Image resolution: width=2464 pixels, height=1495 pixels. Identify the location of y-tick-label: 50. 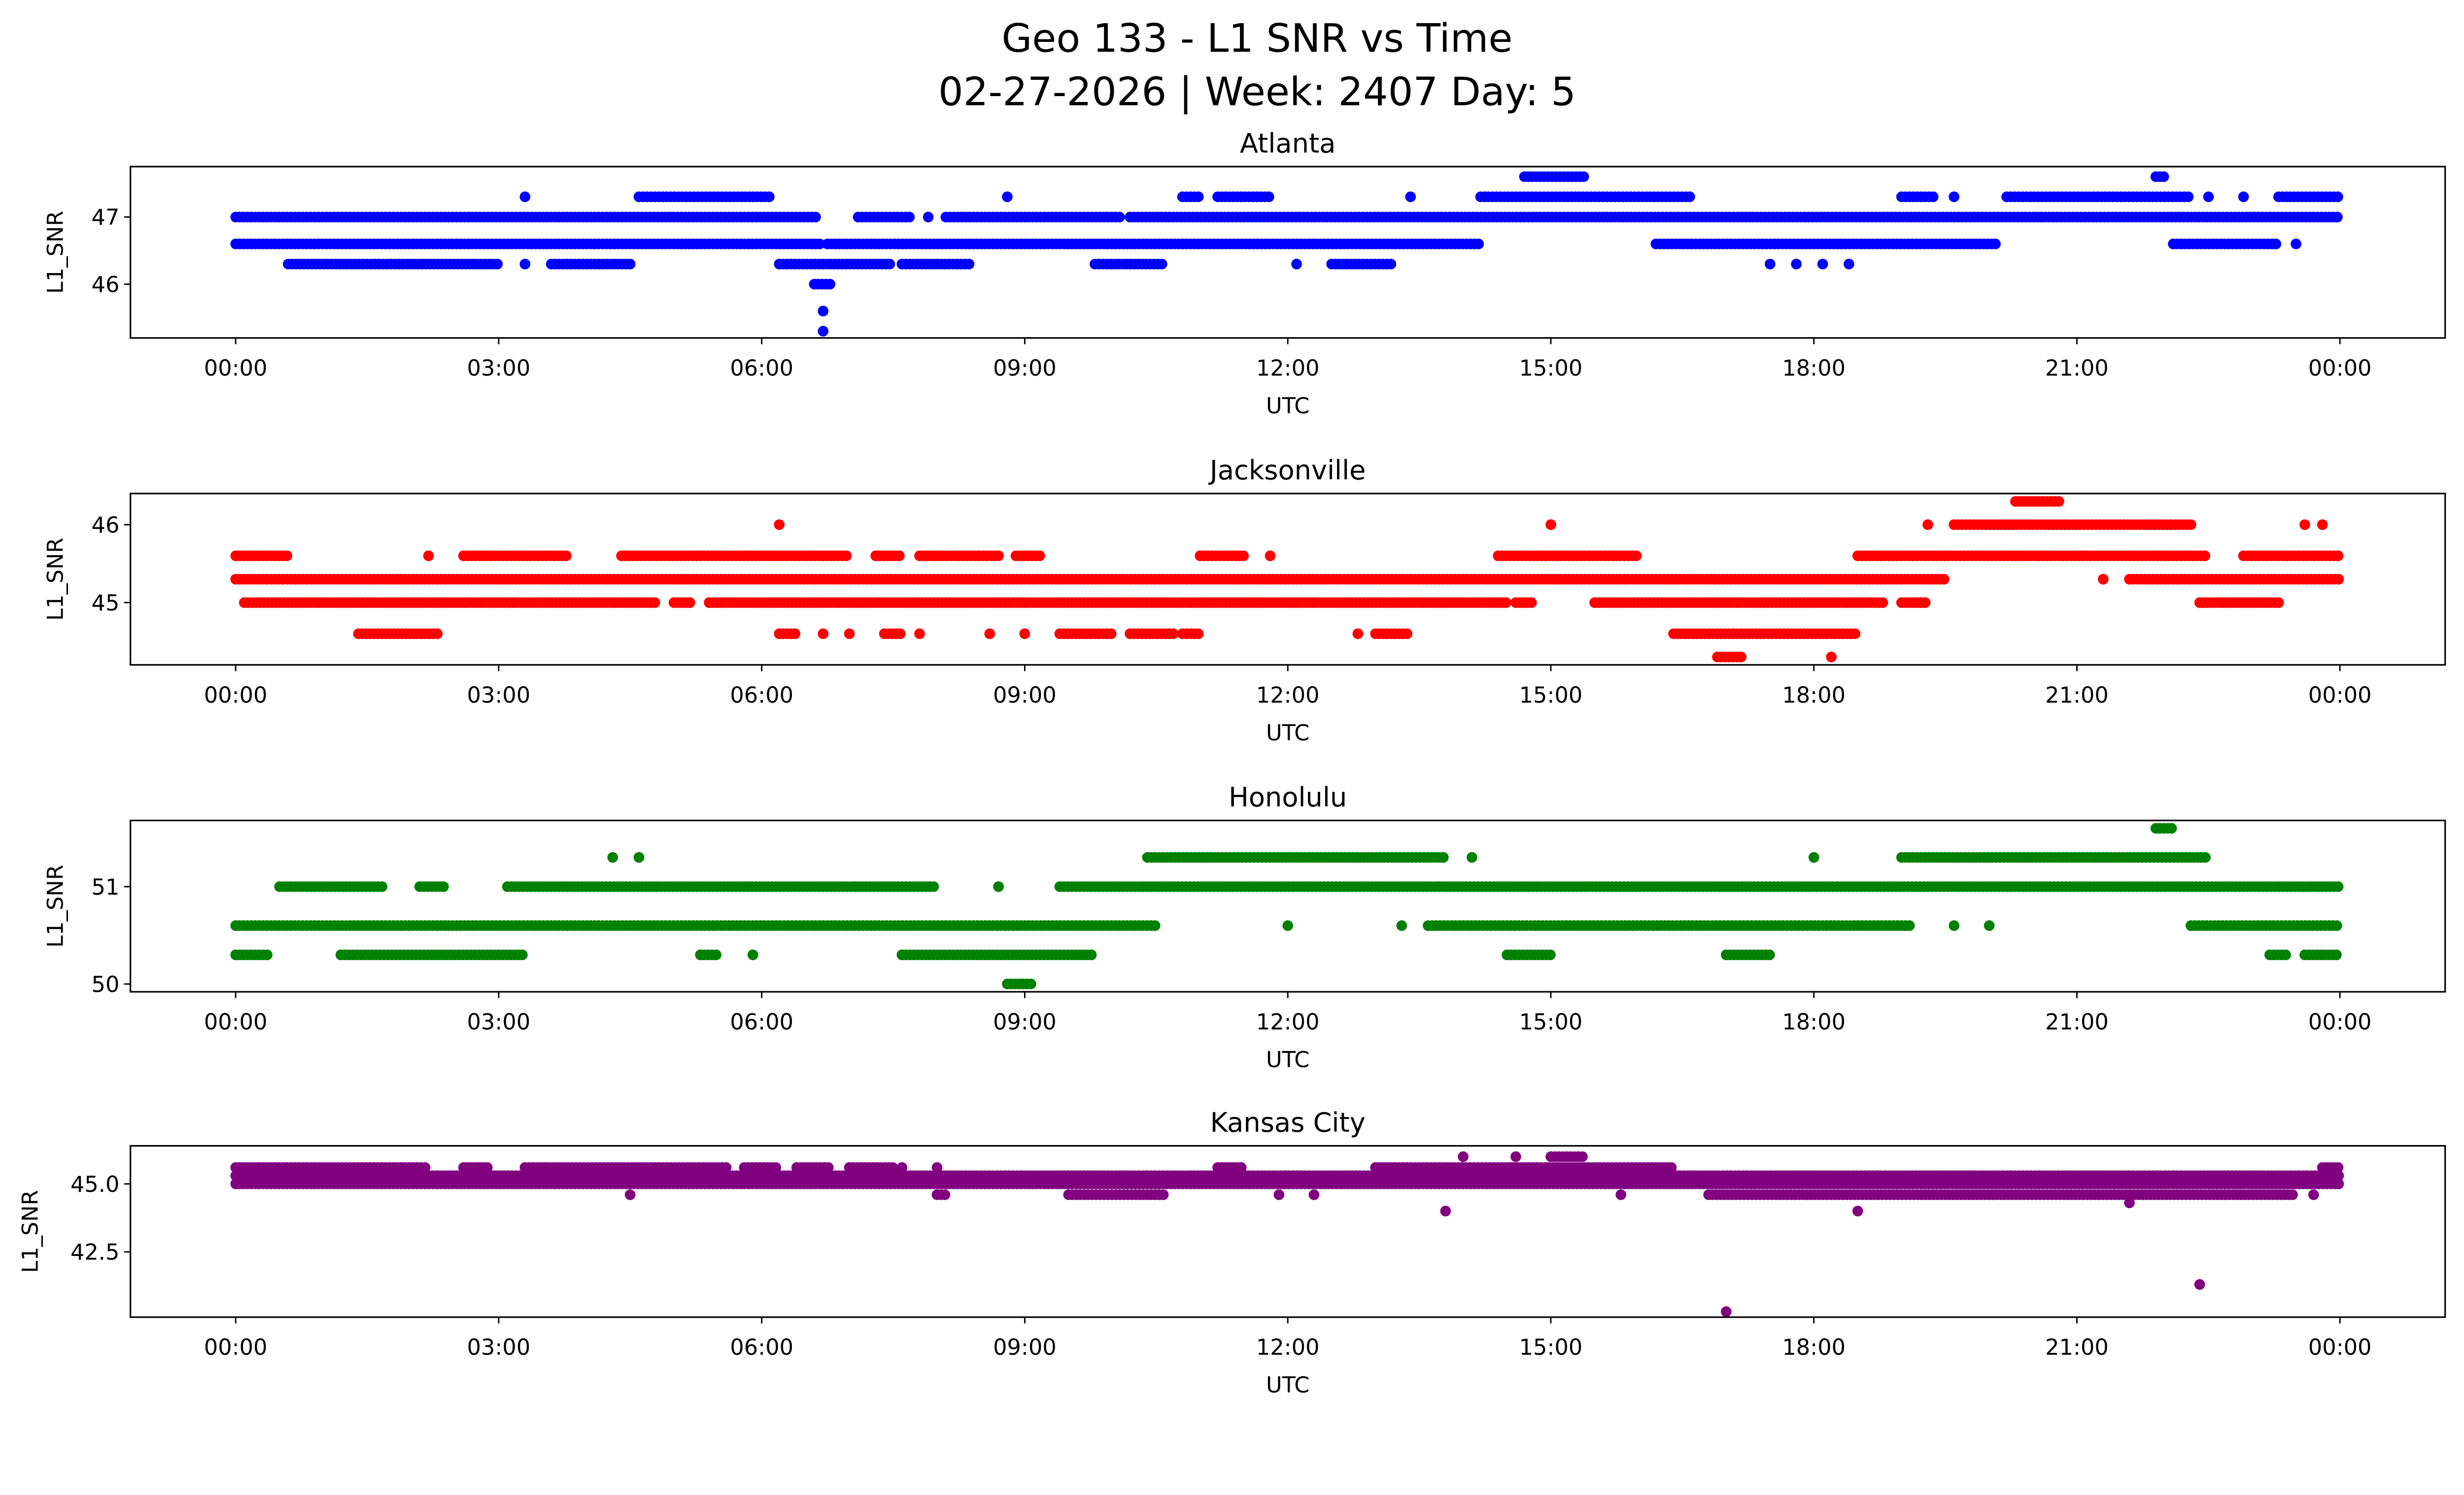
(106, 984).